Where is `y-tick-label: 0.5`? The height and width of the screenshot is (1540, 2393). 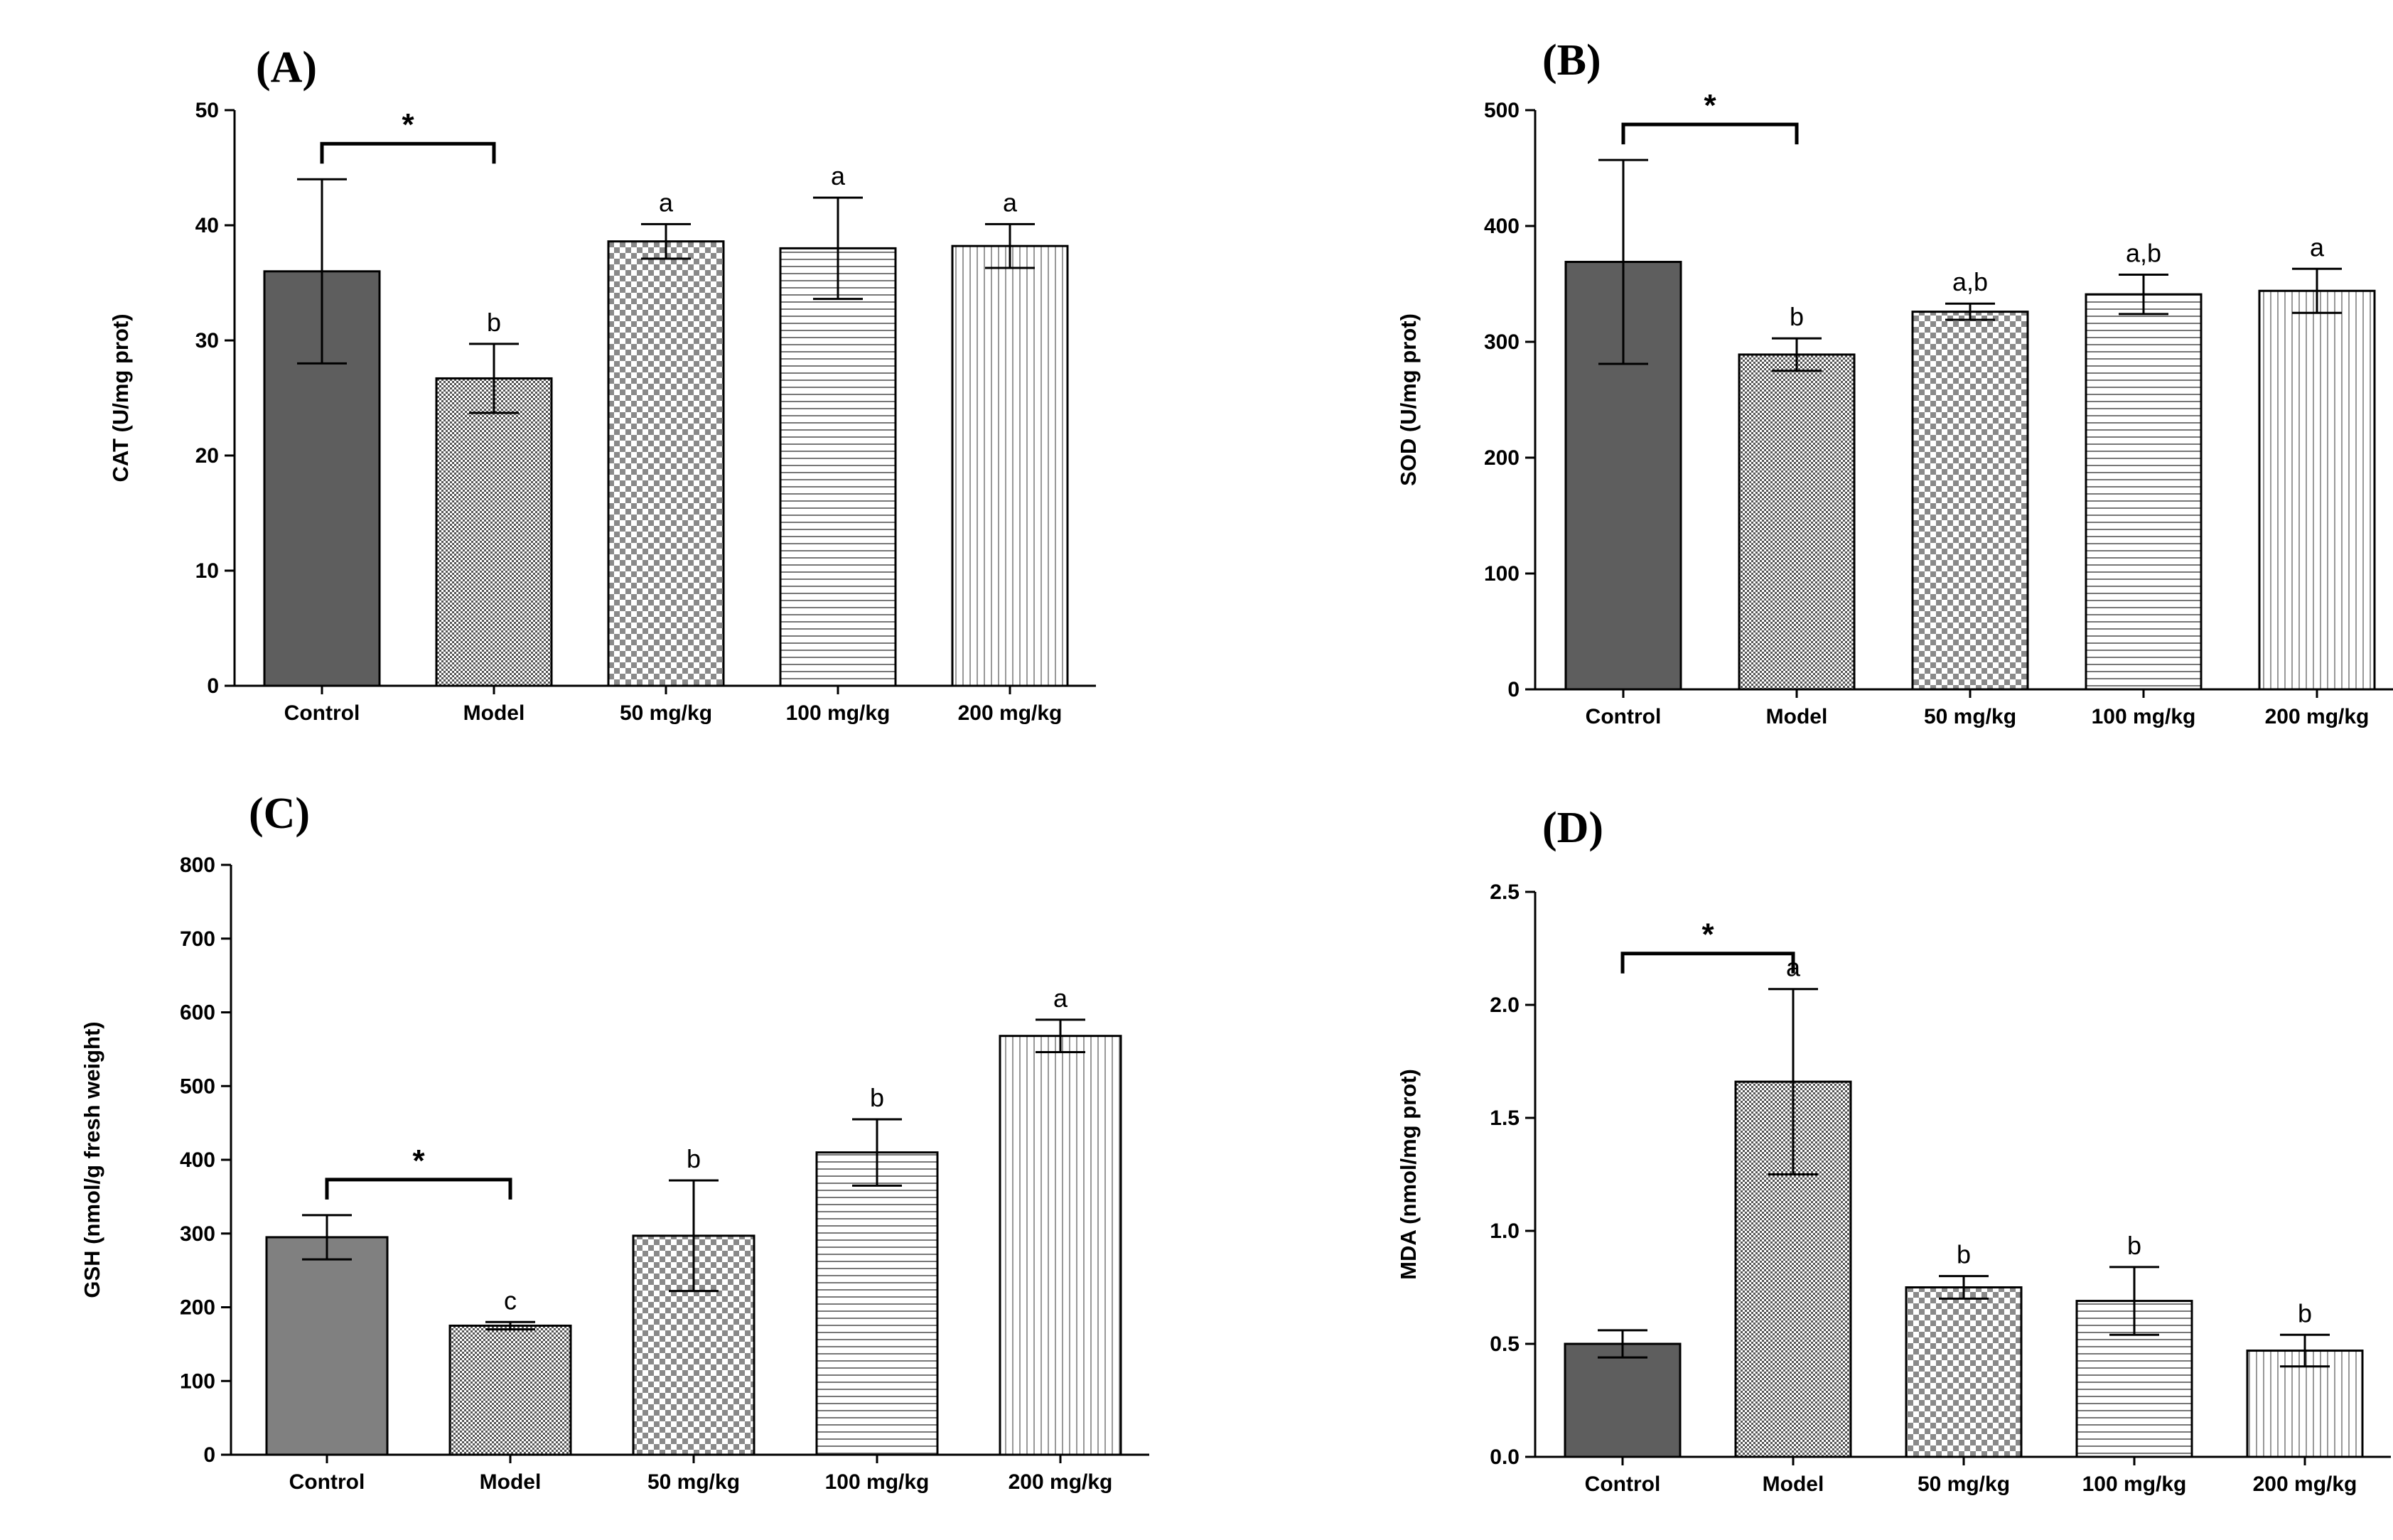 y-tick-label: 0.5 is located at coordinates (1505, 1344).